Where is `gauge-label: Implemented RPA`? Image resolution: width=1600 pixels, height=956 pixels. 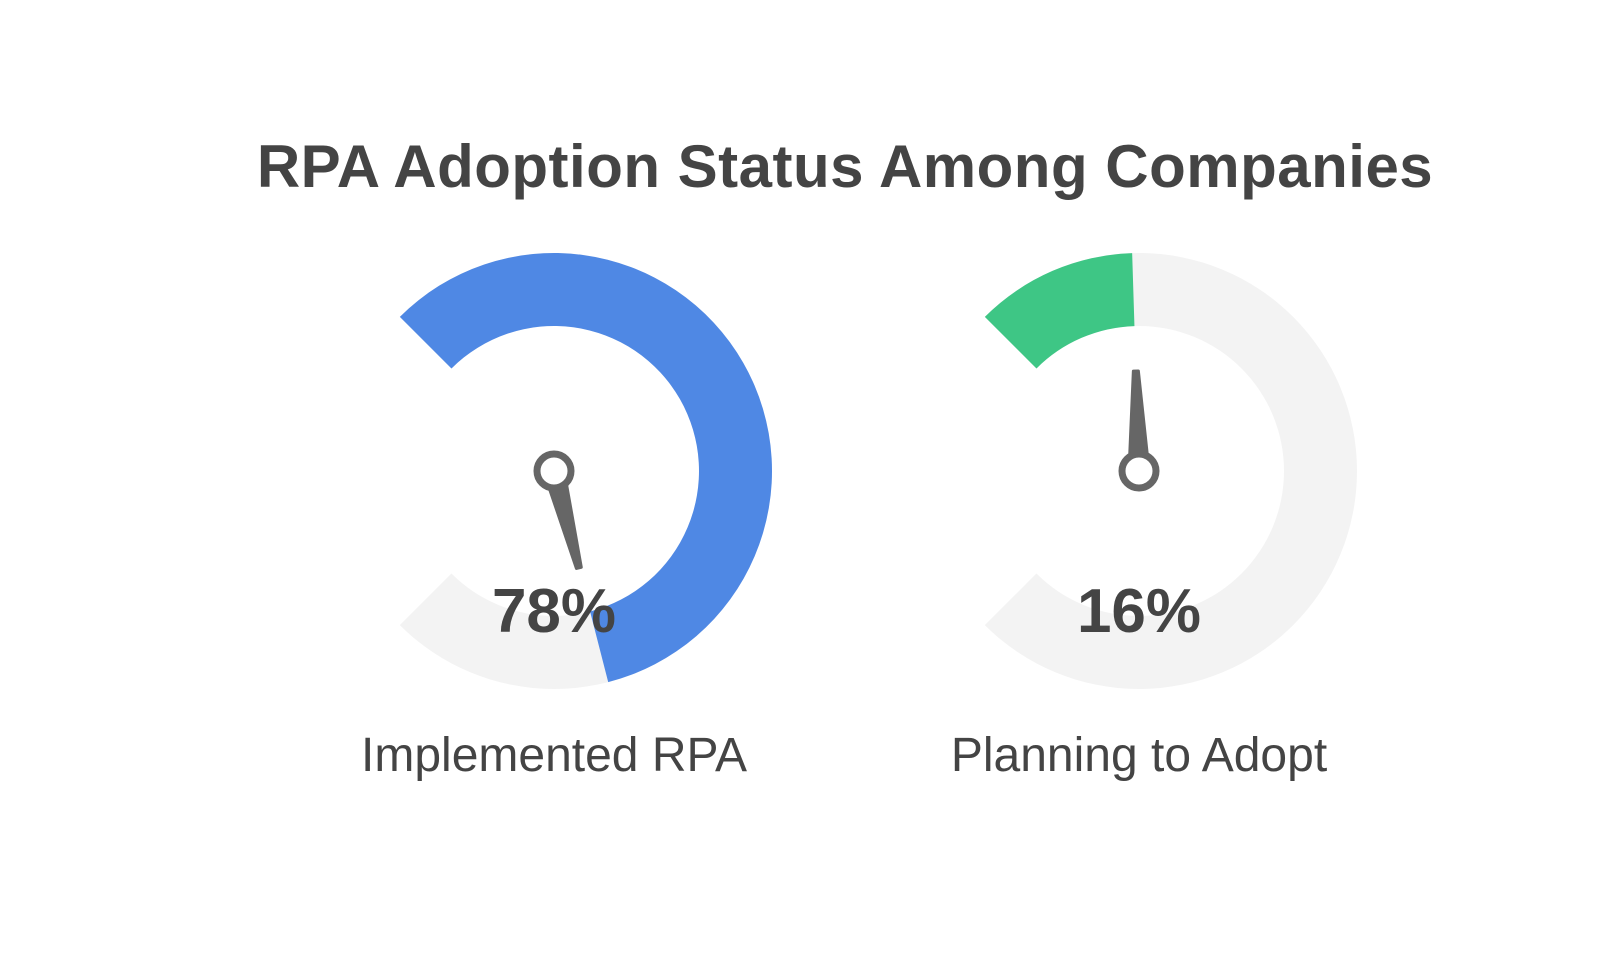
gauge-label: Implemented RPA is located at coordinates (554, 755).